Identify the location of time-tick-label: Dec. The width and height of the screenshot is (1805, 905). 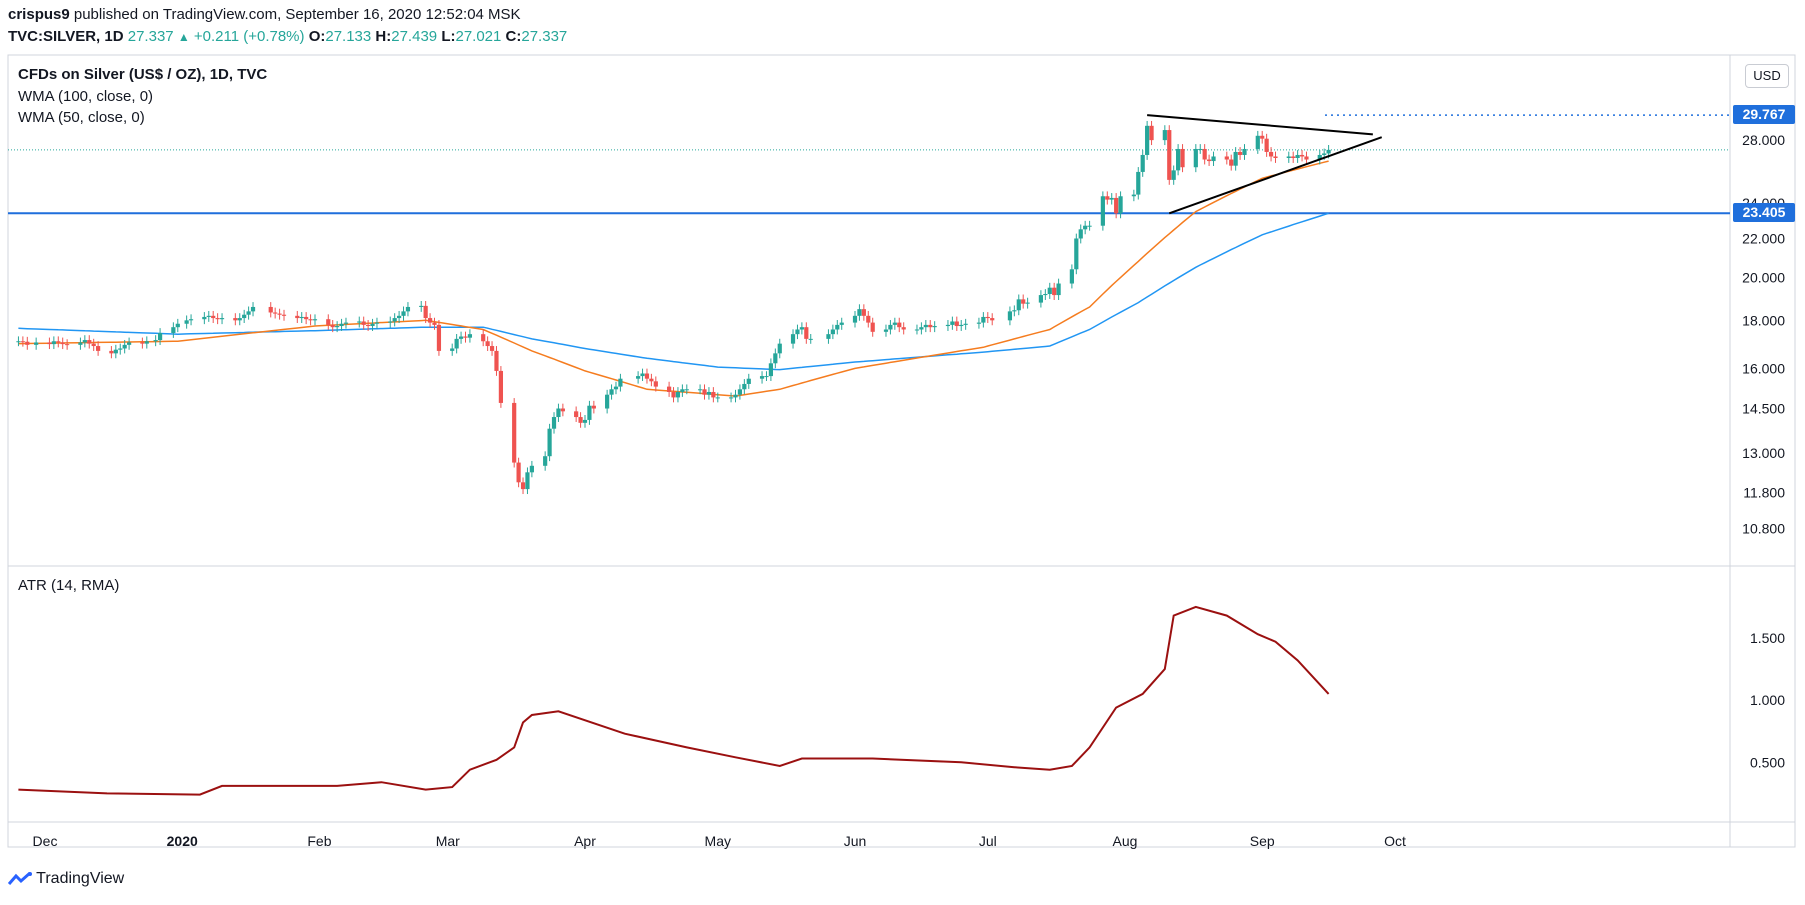
(45, 841).